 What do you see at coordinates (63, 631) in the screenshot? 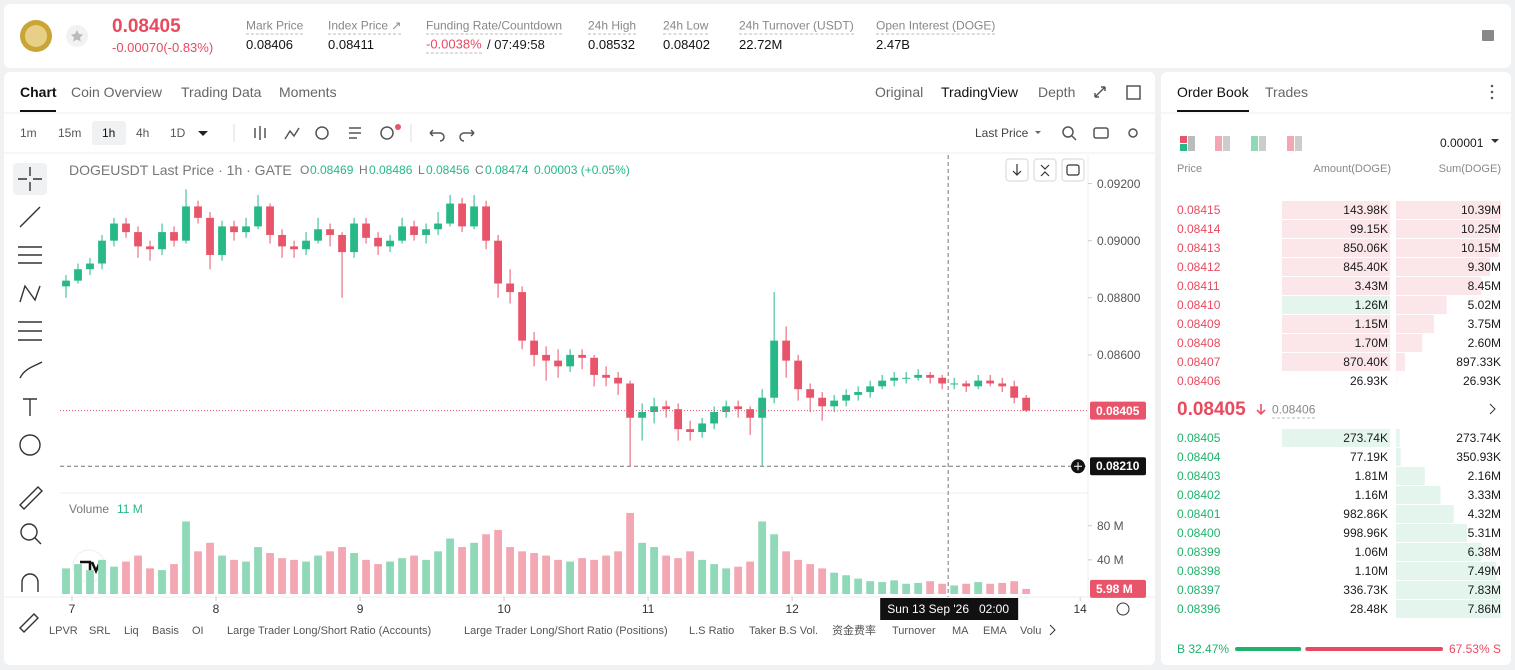
I see `indicator: LPVR` at bounding box center [63, 631].